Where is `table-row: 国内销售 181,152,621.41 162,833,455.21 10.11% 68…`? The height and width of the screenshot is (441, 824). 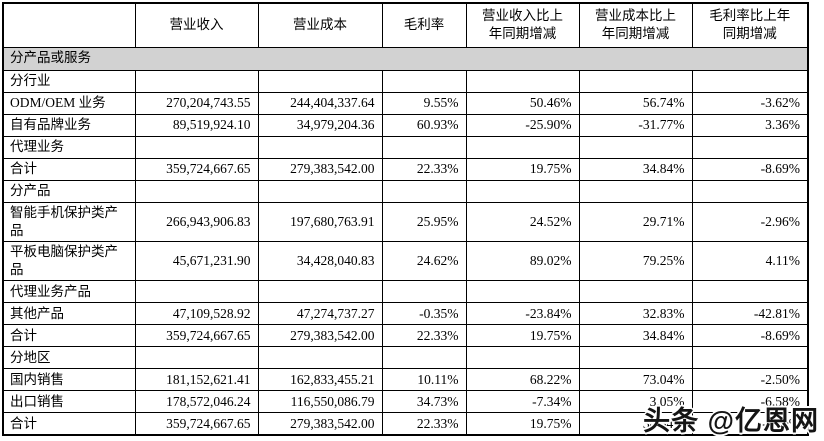
table-row: 国内销售 181,152,621.41 162,833,455.21 10.11% 68… is located at coordinates (405, 380).